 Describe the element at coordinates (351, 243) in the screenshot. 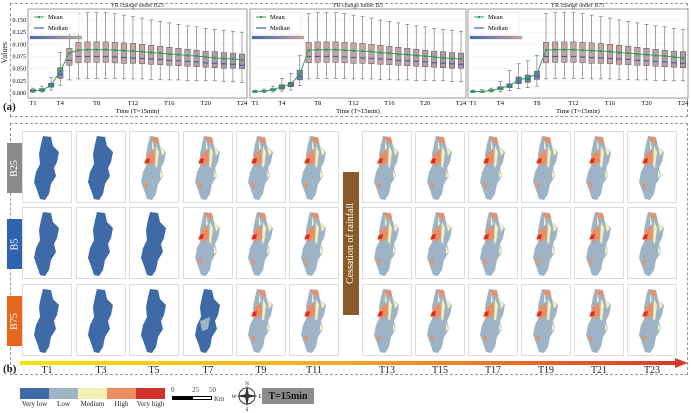

I see `cessation-of-rainfall-label: Cessation of rainfall` at that location.